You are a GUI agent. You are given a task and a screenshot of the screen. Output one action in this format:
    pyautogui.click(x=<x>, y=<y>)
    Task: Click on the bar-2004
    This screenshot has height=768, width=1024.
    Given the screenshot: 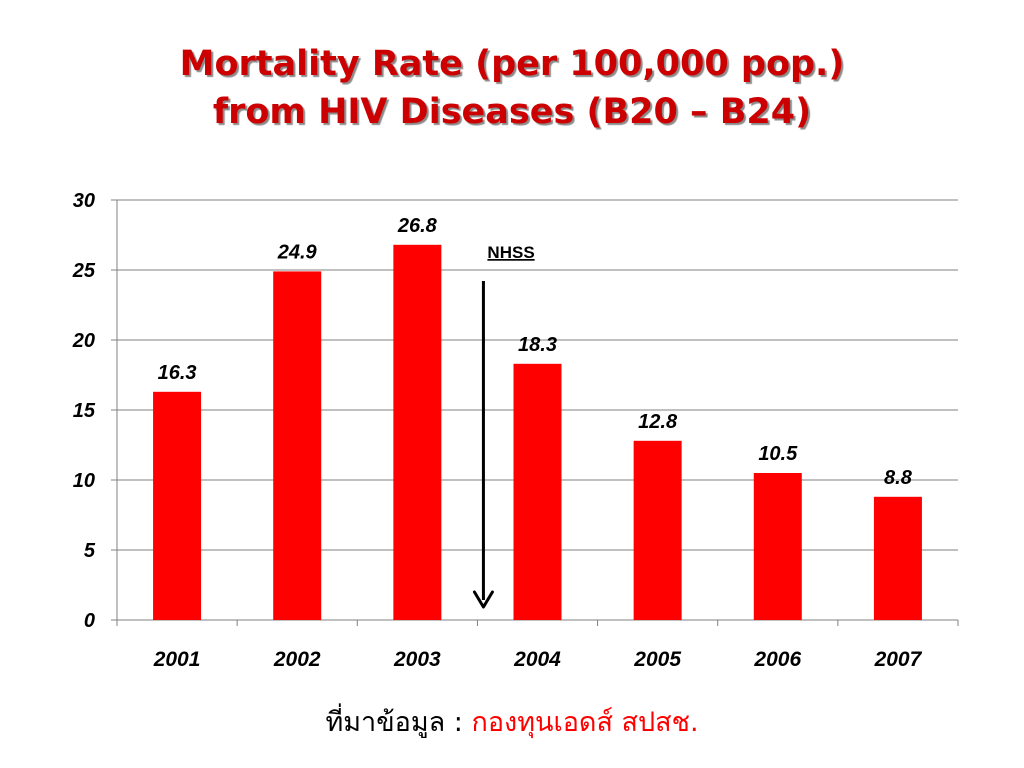 What is the action you would take?
    pyautogui.click(x=537, y=491)
    